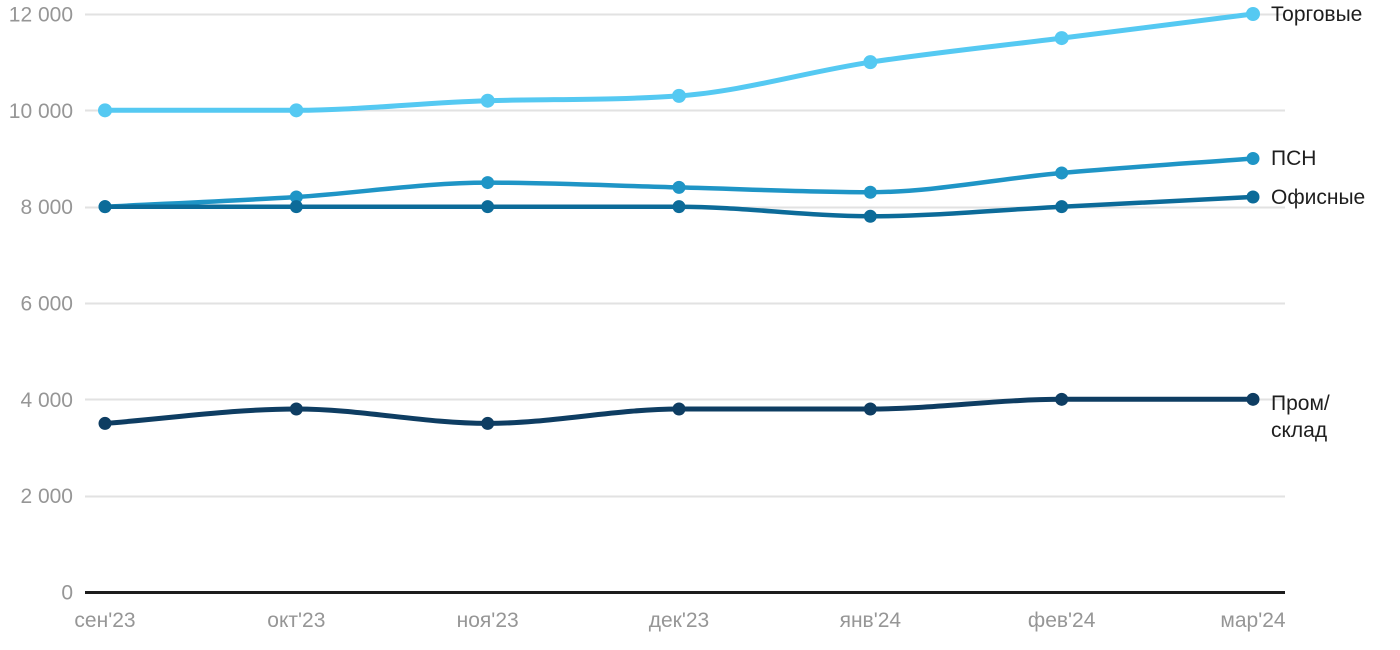 This screenshot has width=1400, height=650. What do you see at coordinates (871, 620) in the screenshot?
I see `x-tick-label: янв'24` at bounding box center [871, 620].